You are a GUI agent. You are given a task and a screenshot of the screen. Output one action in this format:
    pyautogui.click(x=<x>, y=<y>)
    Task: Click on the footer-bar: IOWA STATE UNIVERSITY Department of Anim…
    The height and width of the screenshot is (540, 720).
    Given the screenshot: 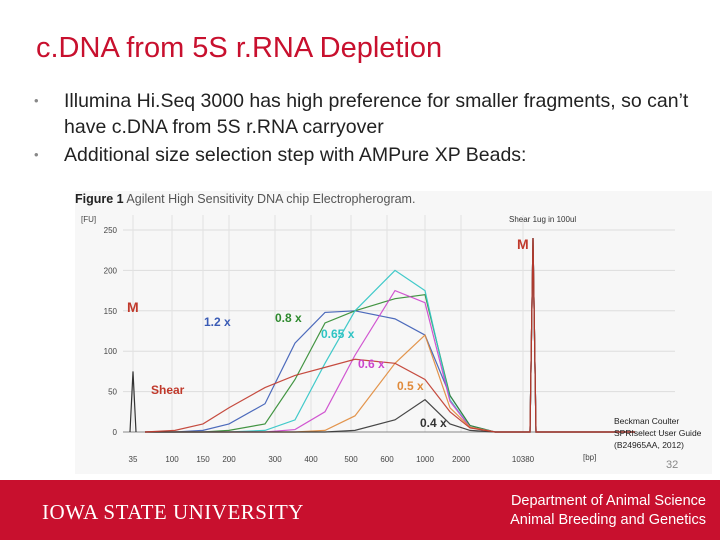 What is the action you would take?
    pyautogui.click(x=360, y=510)
    